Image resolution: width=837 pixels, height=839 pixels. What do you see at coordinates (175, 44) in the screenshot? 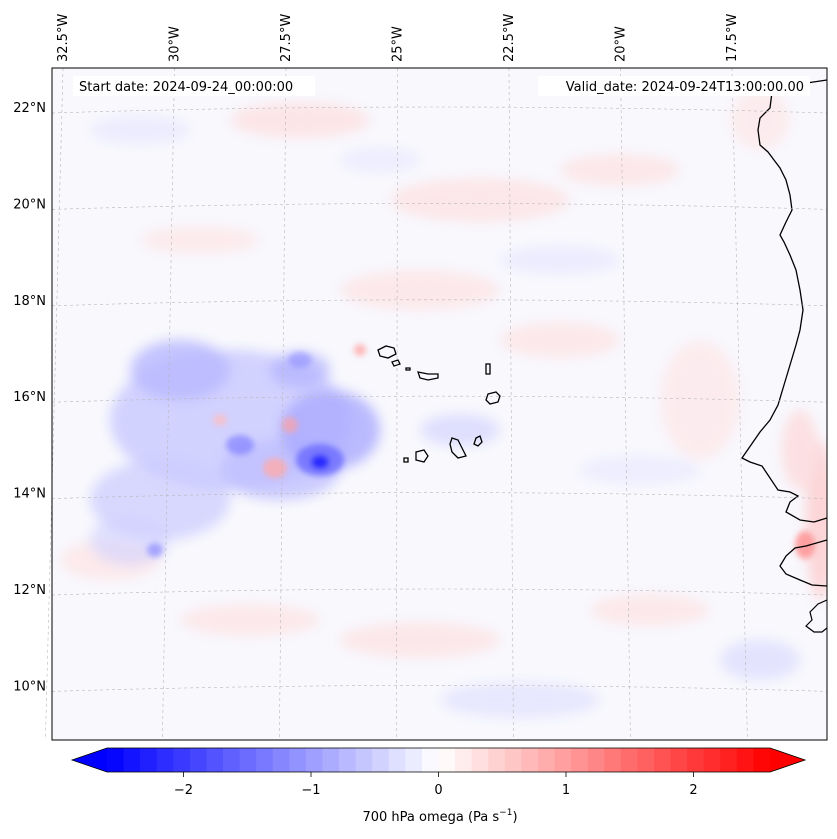
I see `longitude-tick-label: 30°W` at bounding box center [175, 44].